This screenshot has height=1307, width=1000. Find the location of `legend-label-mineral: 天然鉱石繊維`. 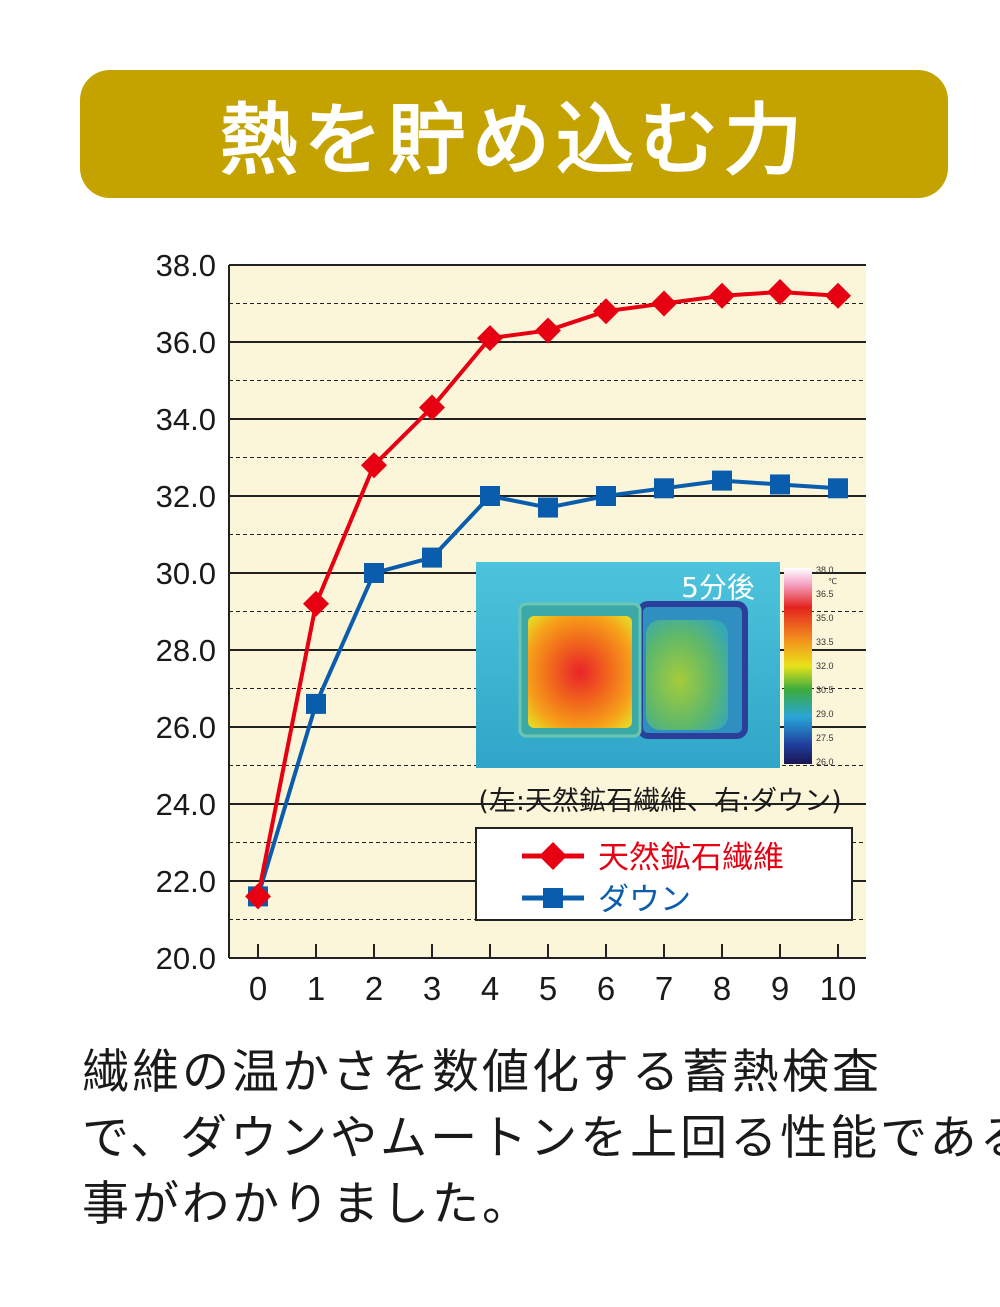

legend-label-mineral: 天然鉱石繊維 is located at coordinates (691, 858).